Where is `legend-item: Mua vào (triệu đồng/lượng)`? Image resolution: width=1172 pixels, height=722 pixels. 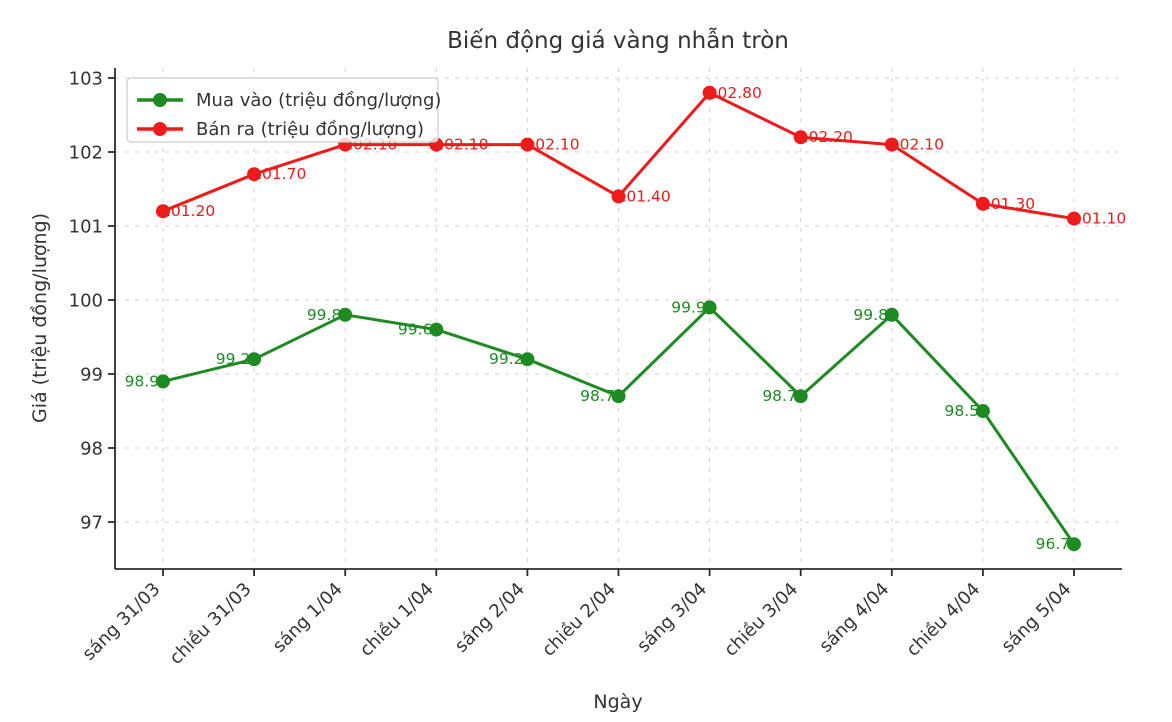
legend-item: Mua vào (triệu đồng/lượng) is located at coordinates (289, 100).